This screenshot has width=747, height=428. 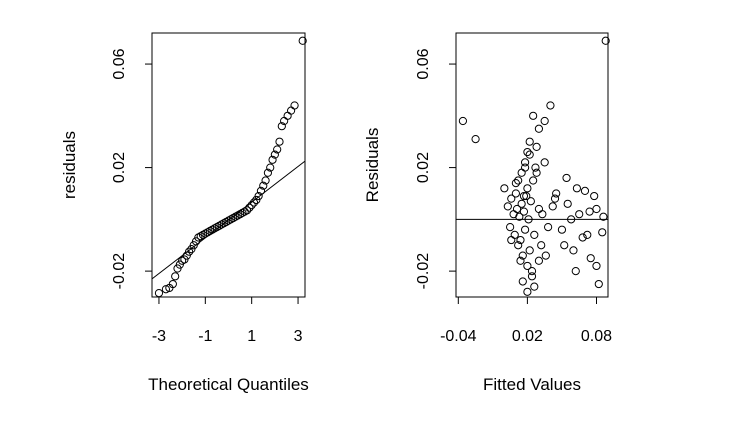 I want to click on y-axis-label: residuals, so click(x=69, y=165).